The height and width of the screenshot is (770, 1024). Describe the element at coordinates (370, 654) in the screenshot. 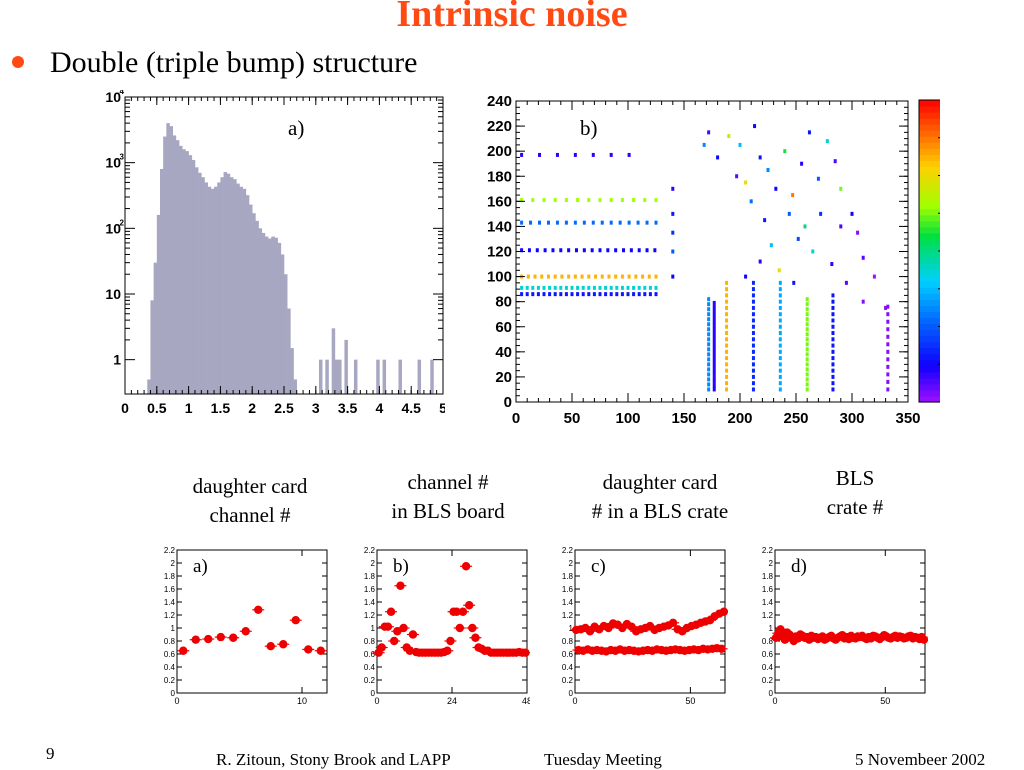

I see `y-tick-label: 0.6` at that location.